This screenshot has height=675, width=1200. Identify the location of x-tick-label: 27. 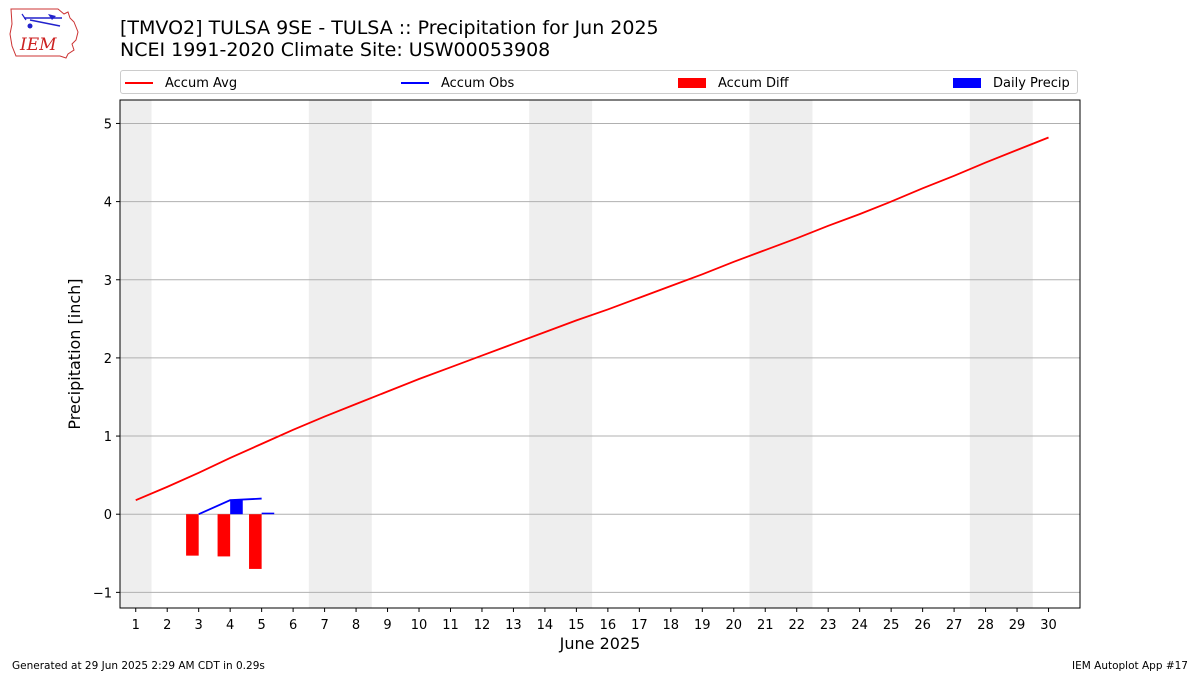
(954, 625).